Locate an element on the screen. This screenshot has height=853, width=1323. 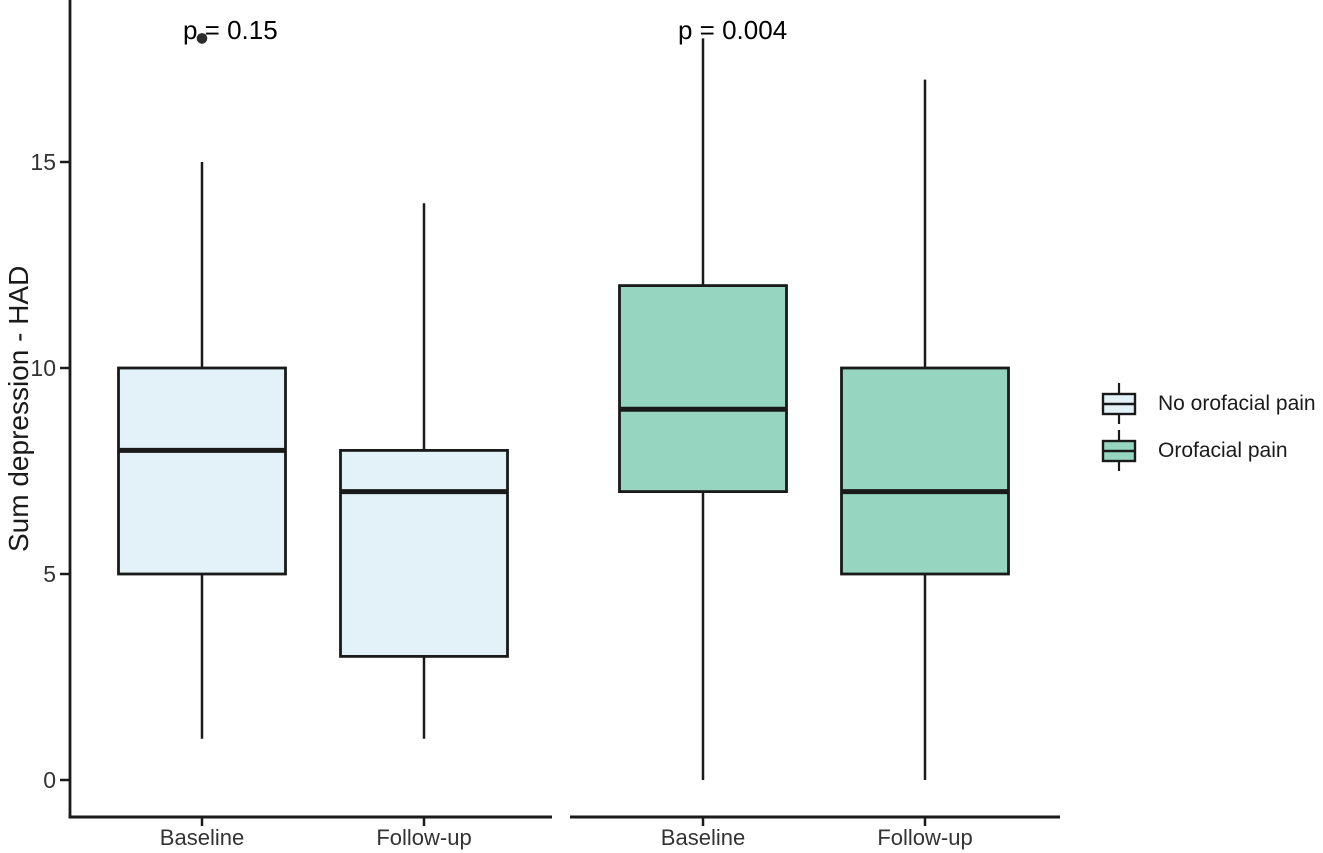
legend: No orofacial pain Orofacial pain is located at coordinates (1208, 427).